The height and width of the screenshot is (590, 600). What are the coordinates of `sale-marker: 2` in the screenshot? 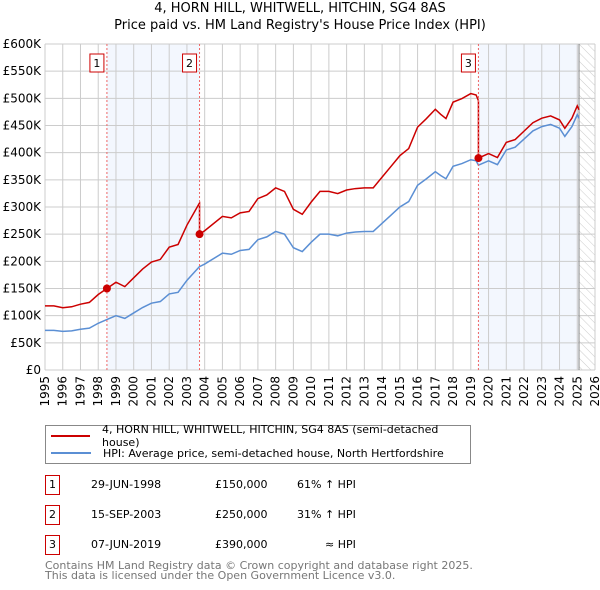 It's located at (52, 515).